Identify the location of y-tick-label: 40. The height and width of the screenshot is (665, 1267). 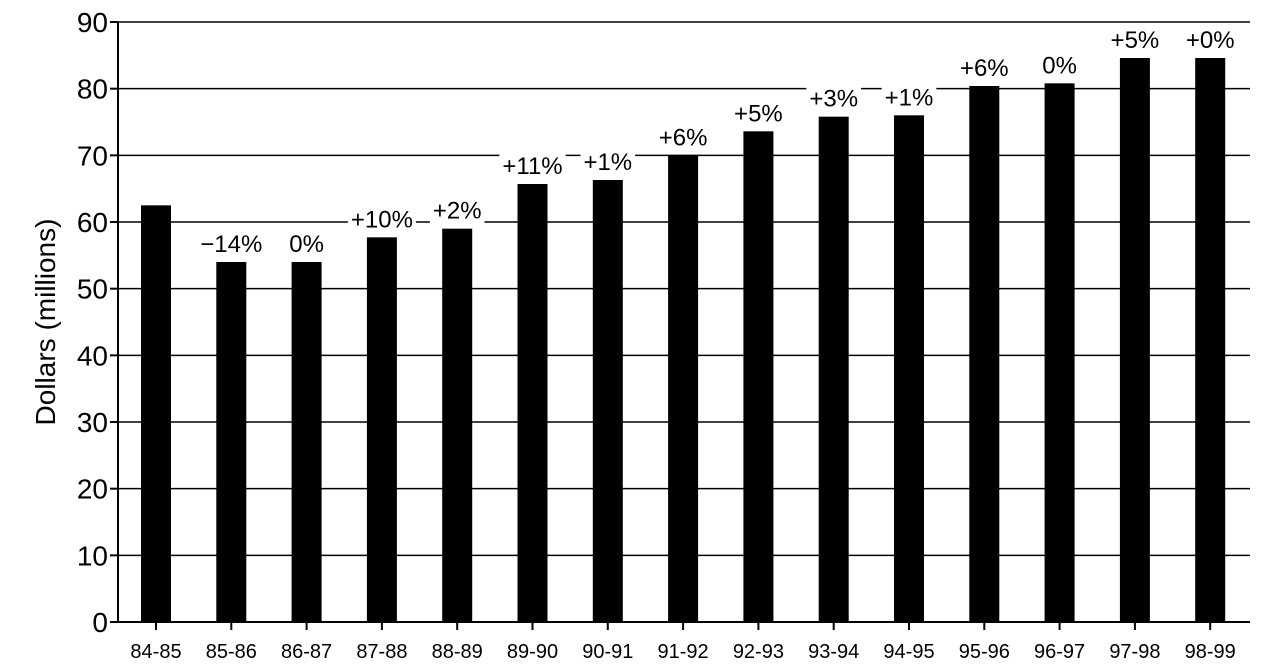
(92, 355).